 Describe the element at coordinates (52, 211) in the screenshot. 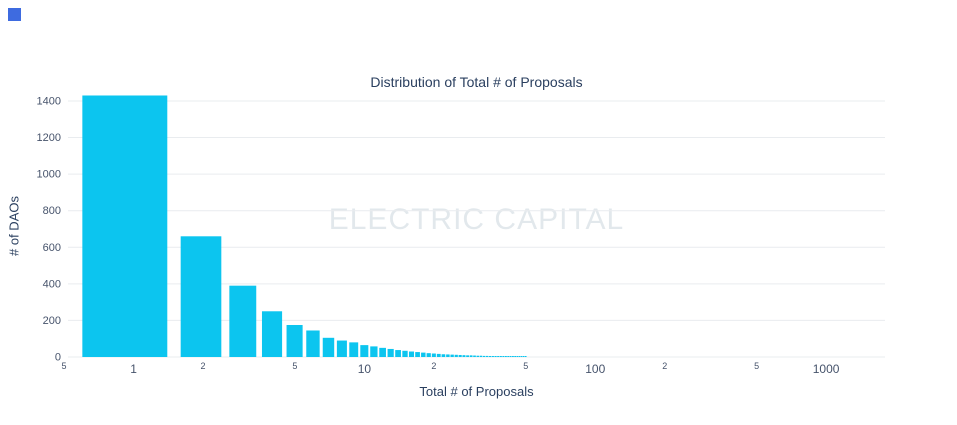

I see `y-tick-label: 800` at that location.